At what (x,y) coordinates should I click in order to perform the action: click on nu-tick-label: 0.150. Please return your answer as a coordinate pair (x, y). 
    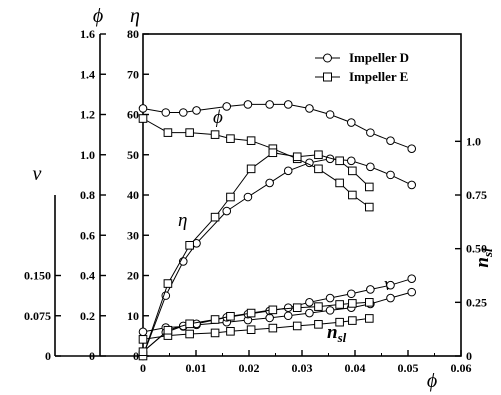
    Looking at the image, I should click on (37, 276).